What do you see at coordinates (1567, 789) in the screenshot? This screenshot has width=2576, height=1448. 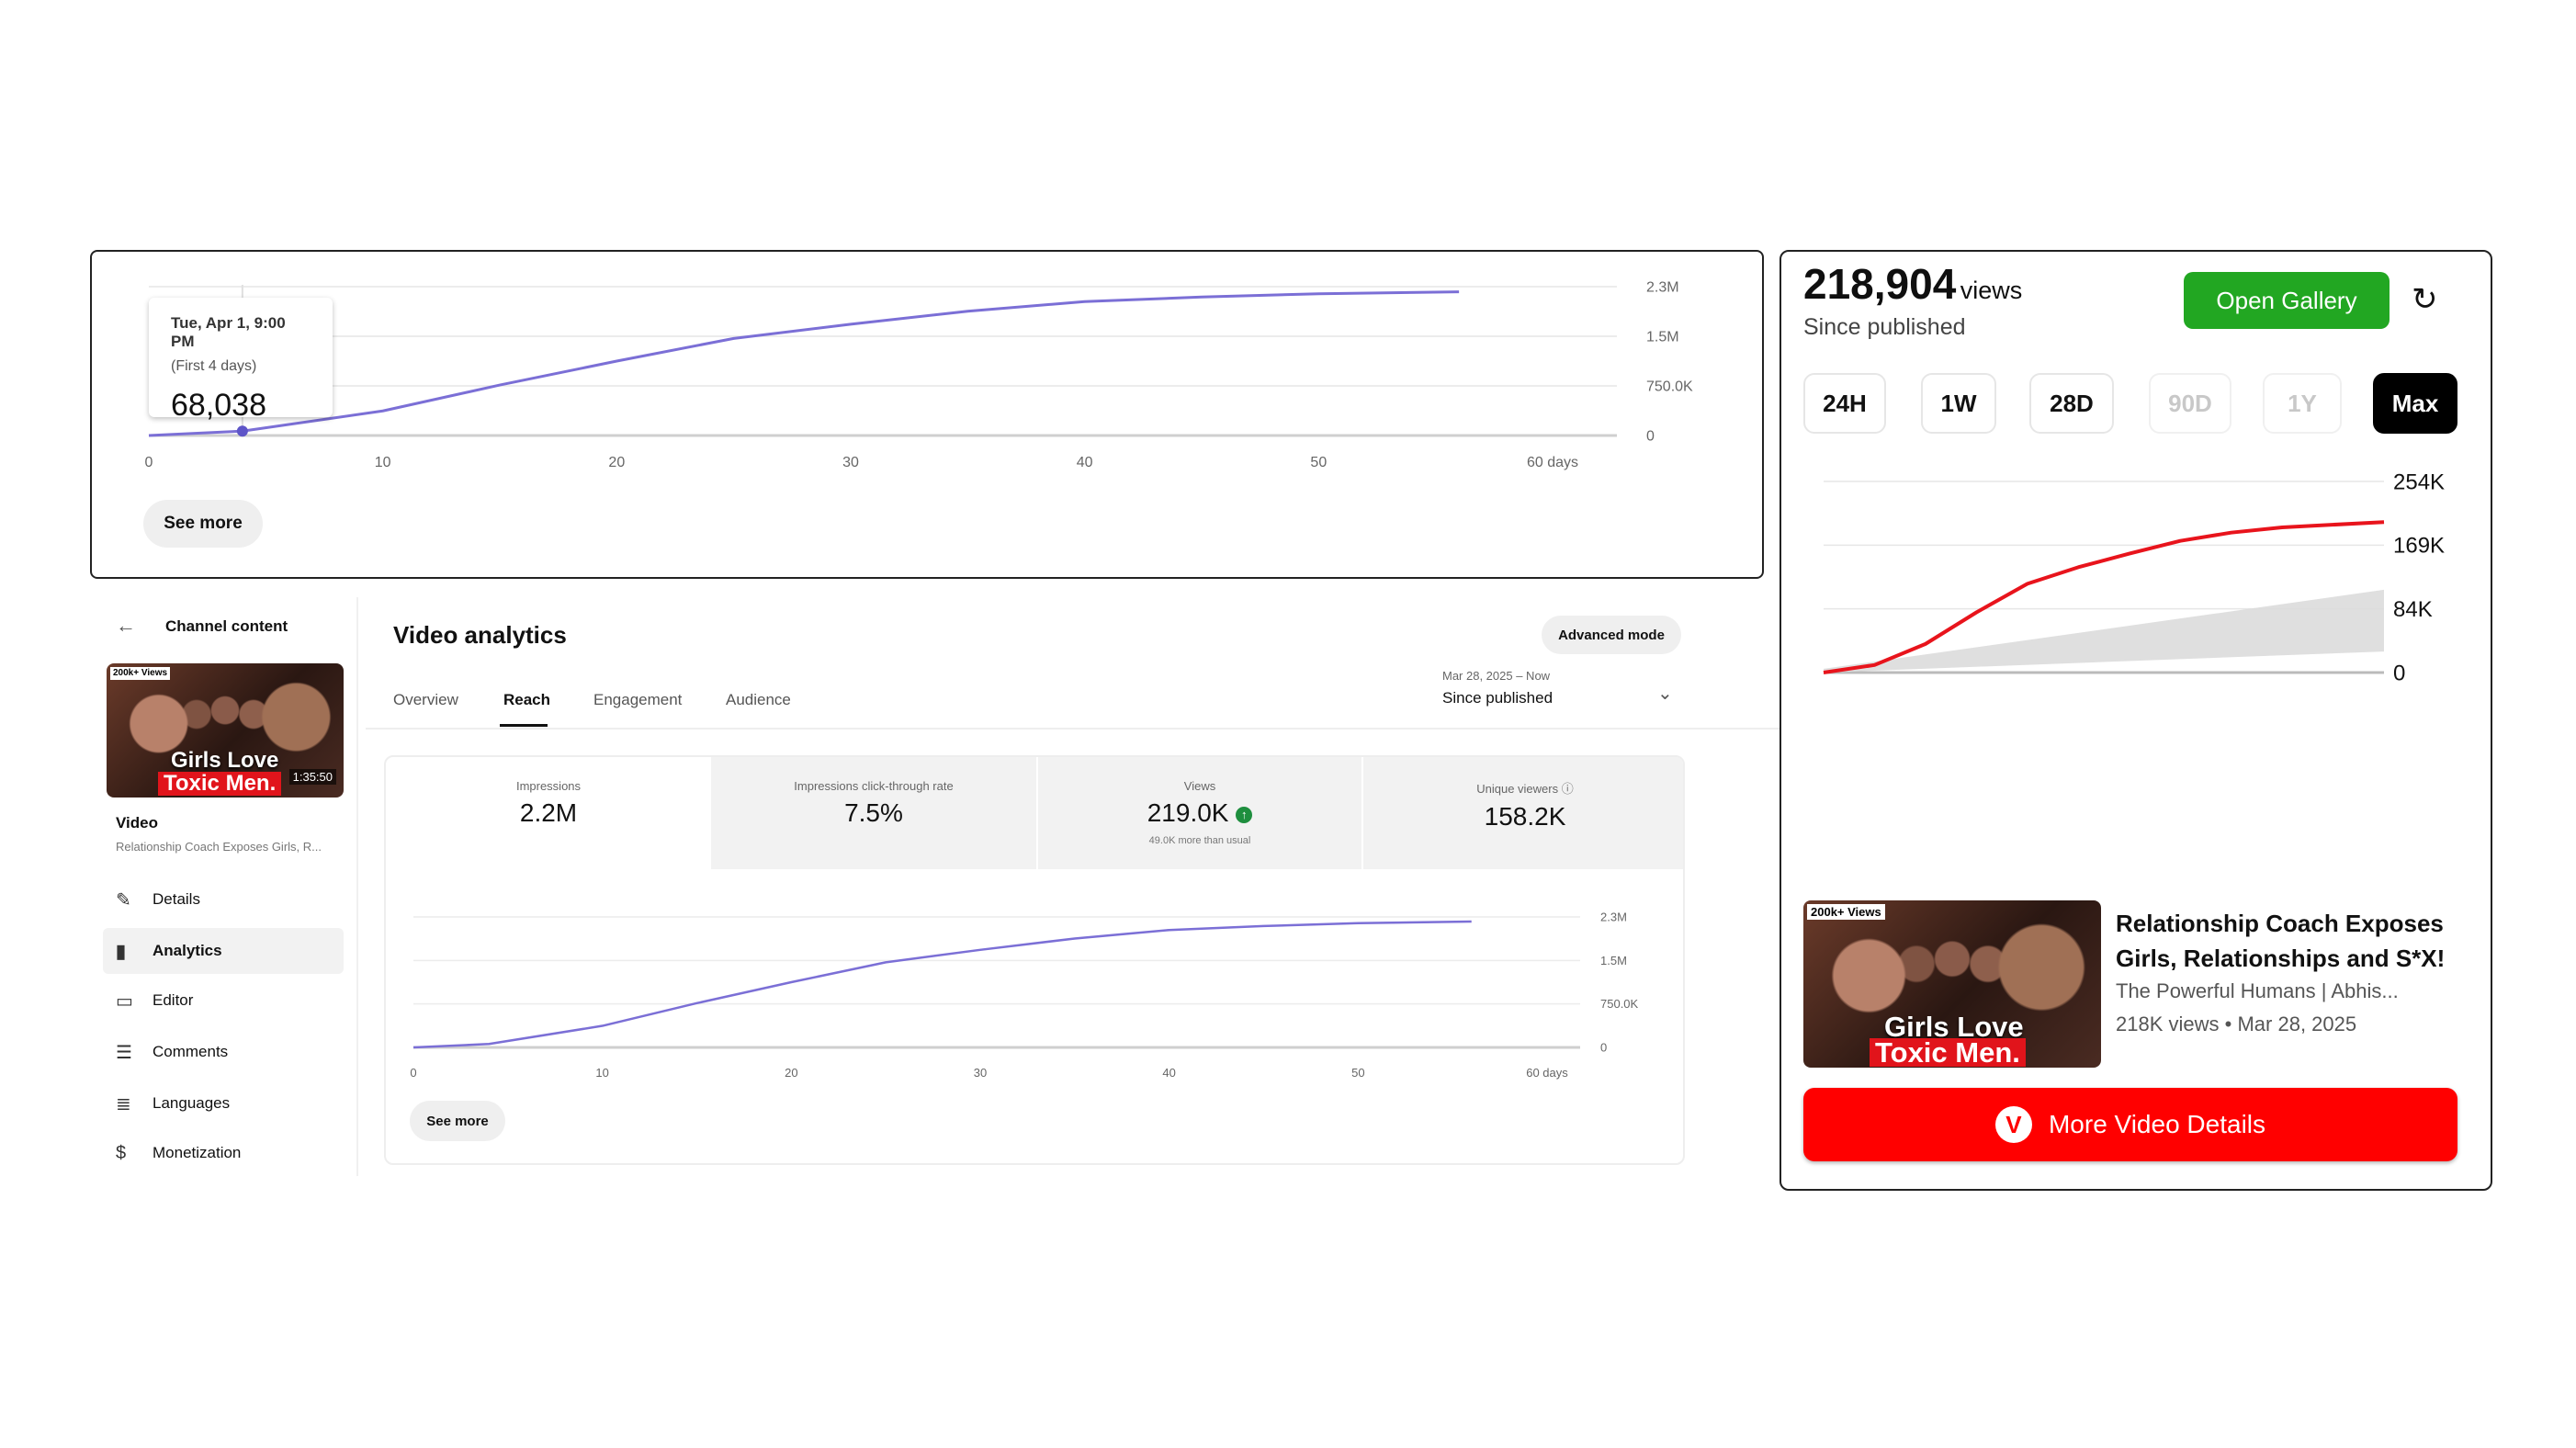 I see `info-icon: ⓘ` at bounding box center [1567, 789].